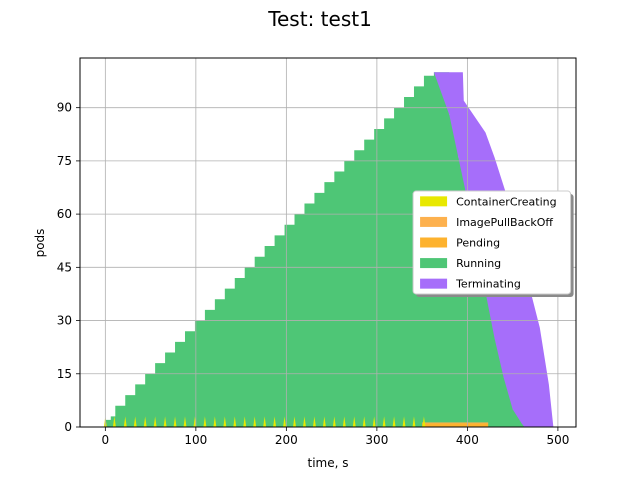 The image size is (640, 484). Describe the element at coordinates (40, 243) in the screenshot. I see `y-axis-label: pods` at that location.